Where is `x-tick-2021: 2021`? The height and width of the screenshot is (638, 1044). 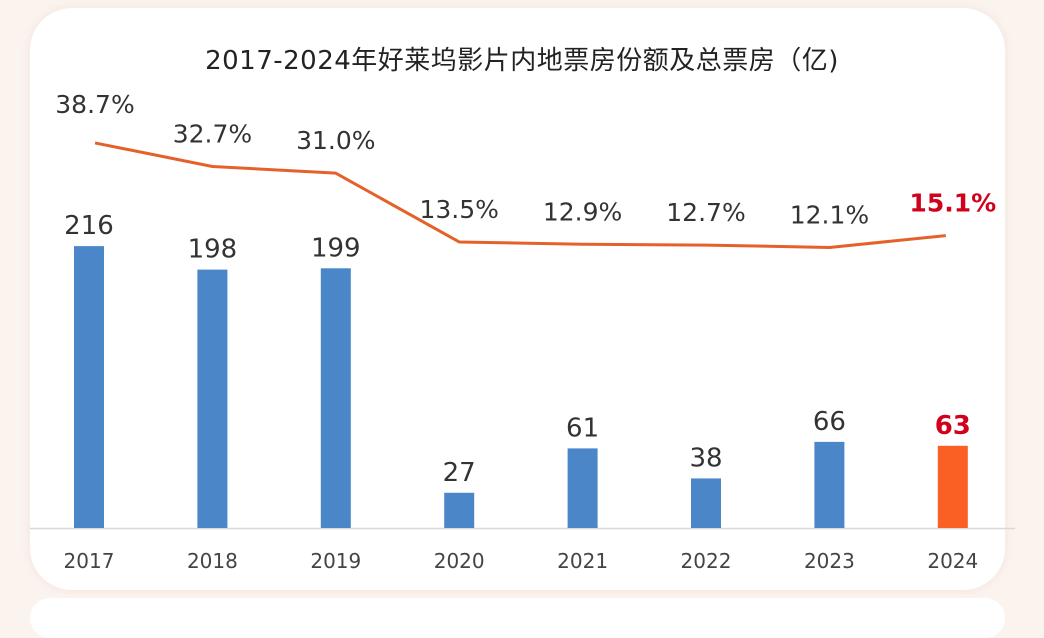 x-tick-2021: 2021 is located at coordinates (582, 561).